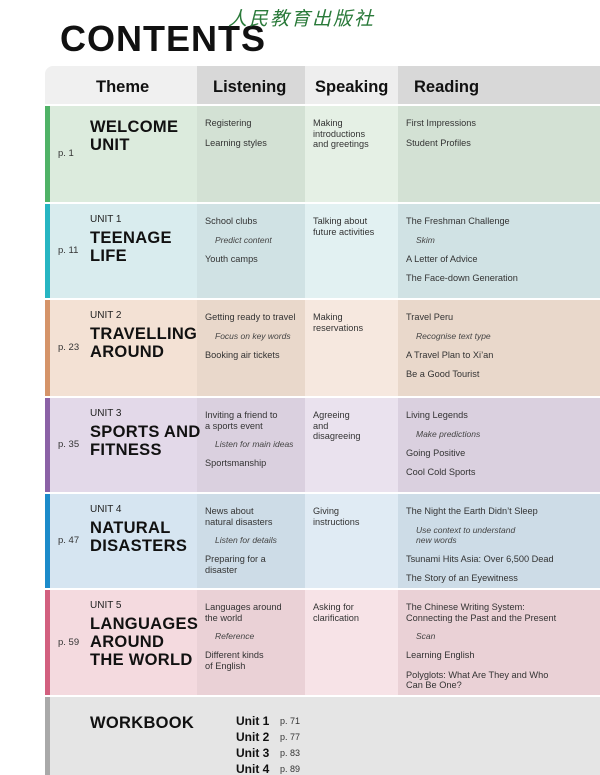 The width and height of the screenshot is (600, 775). I want to click on page-number: p. 59, so click(69, 642).